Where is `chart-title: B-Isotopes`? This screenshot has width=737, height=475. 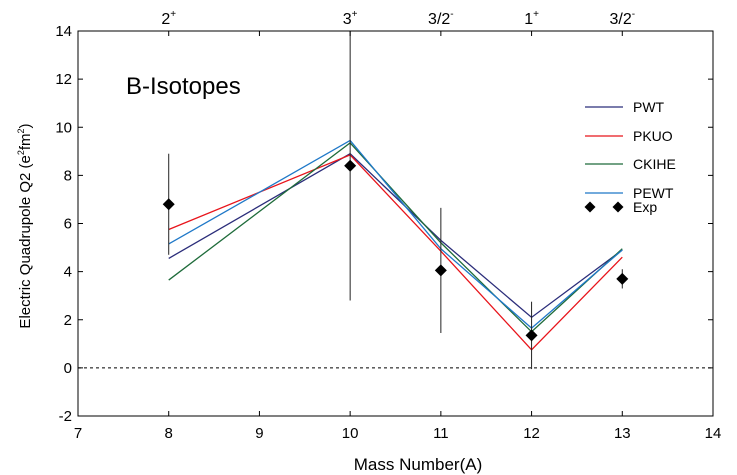
chart-title: B-Isotopes is located at coordinates (183, 86).